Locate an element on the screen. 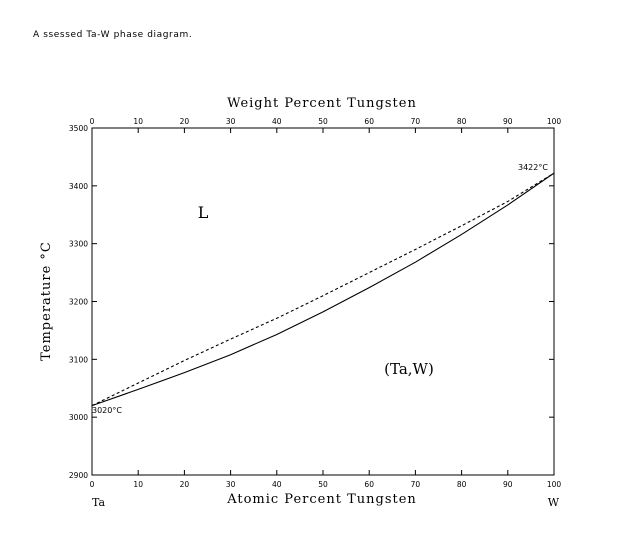 Image resolution: width=617 pixels, height=560 pixels. y-tick-label: 3300 is located at coordinates (78, 244).